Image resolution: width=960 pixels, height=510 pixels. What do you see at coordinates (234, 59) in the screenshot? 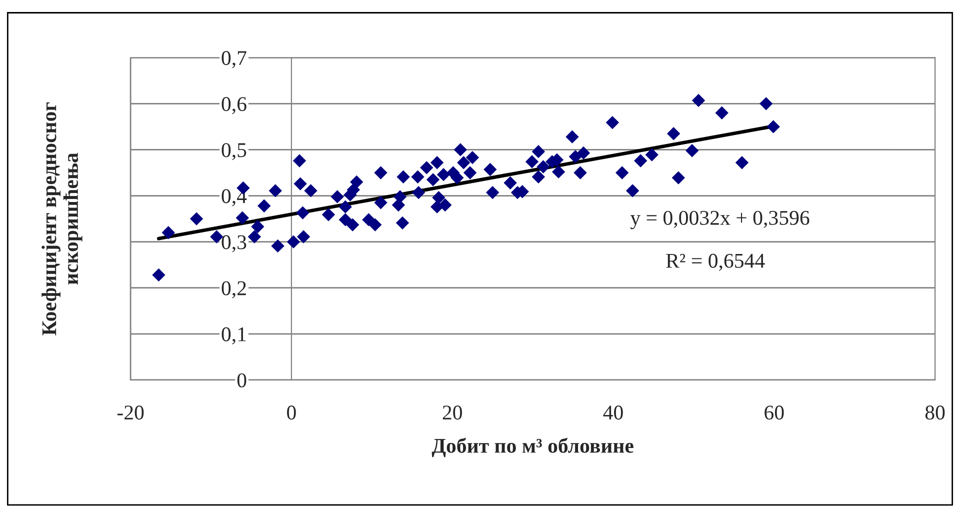
I see `y-tick-label: 0,7` at bounding box center [234, 59].